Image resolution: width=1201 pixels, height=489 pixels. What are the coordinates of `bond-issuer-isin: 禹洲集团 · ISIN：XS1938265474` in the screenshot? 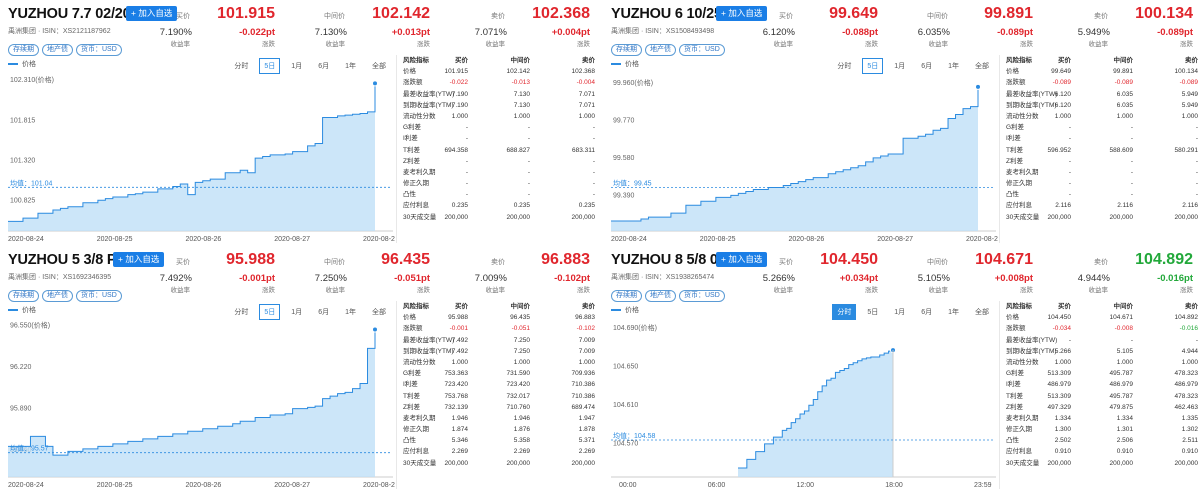 It's located at (663, 277).